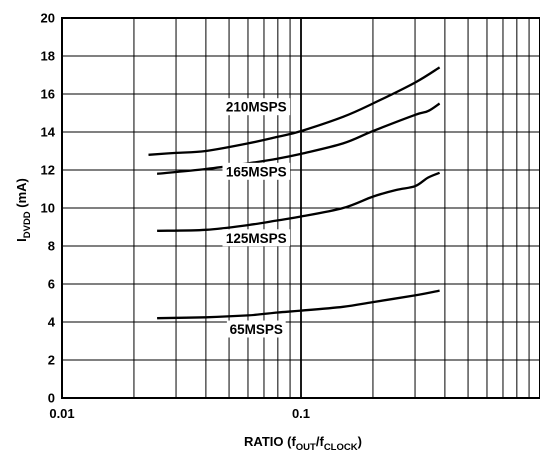  I want to click on y-tick-label: 18, so click(48, 56).